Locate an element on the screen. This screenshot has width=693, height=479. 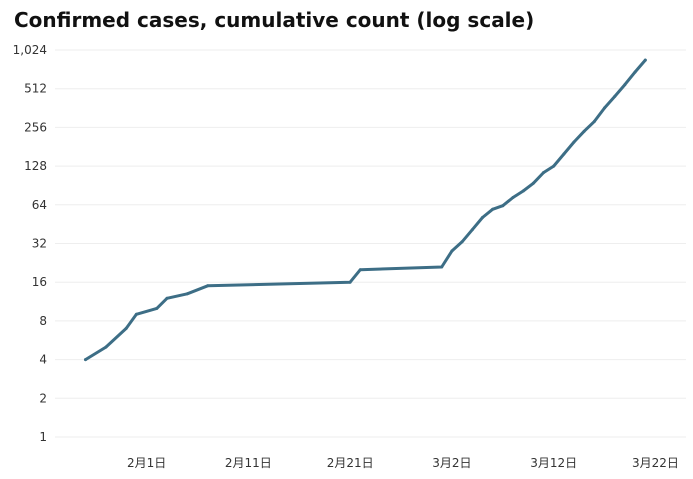
y-tick-label: 16 is located at coordinates (39, 282).